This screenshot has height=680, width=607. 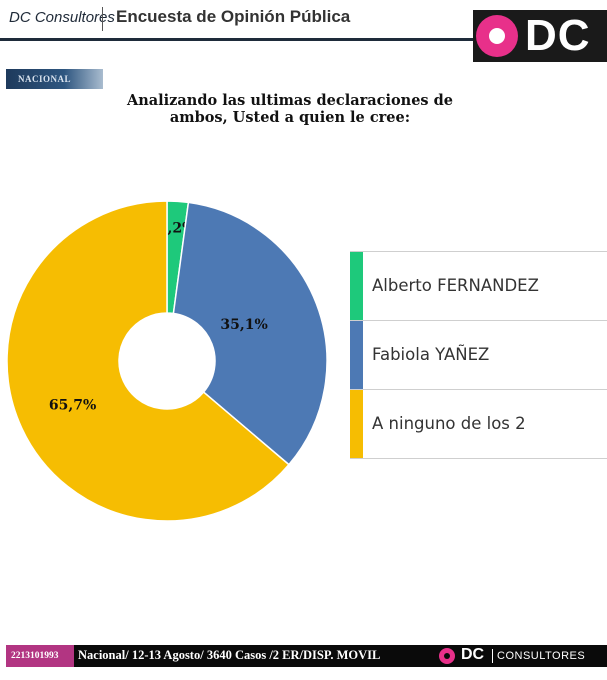 I want to click on legend-item-1: Alberto FERNANDEZ, so click(x=478, y=285).